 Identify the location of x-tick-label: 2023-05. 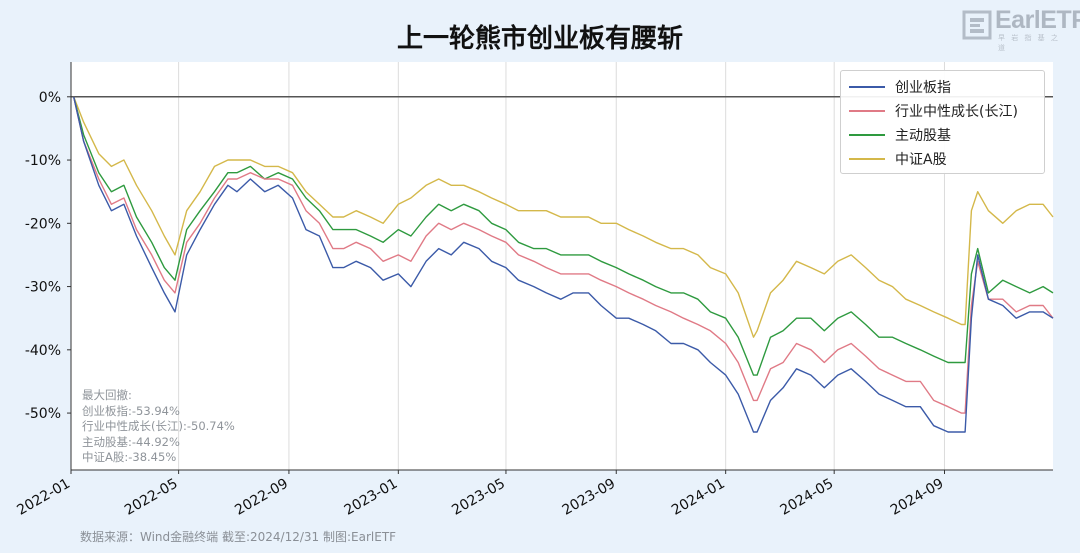
(478, 497).